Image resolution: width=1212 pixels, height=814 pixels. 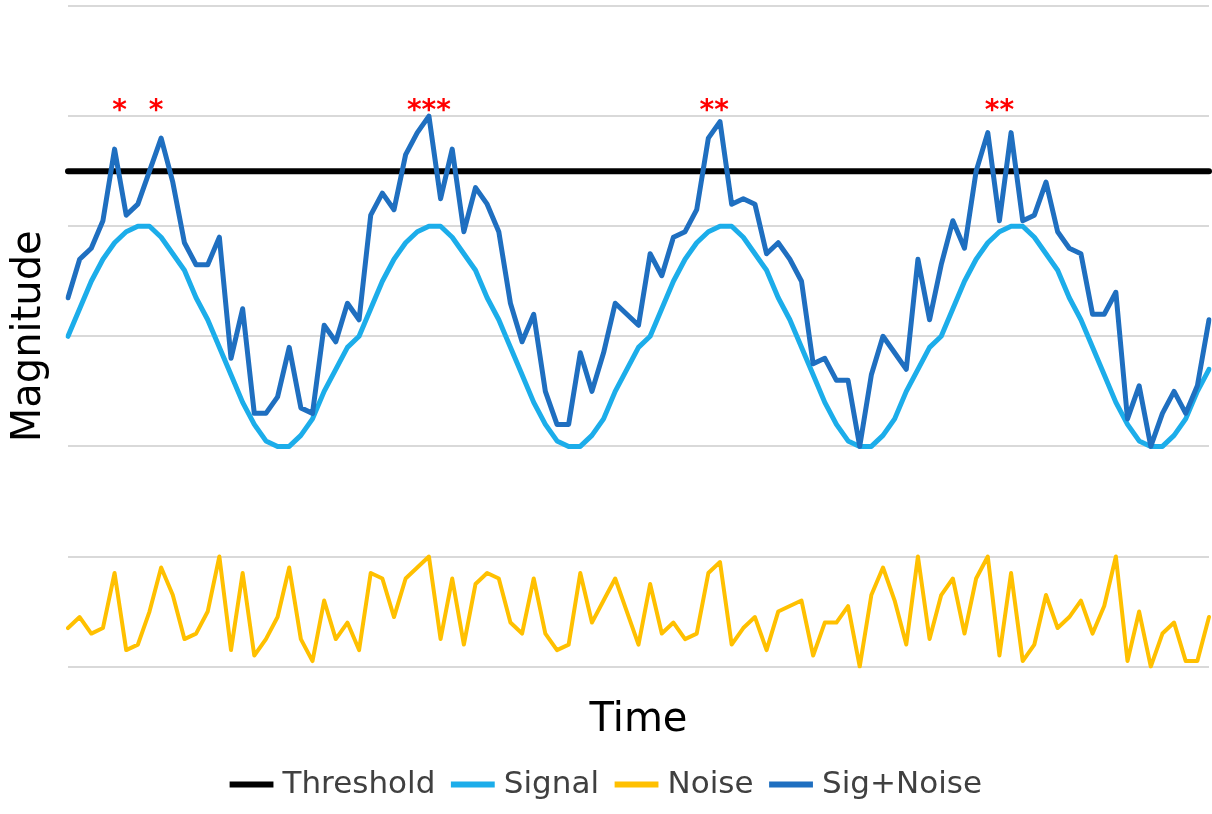 I want to click on legend-label: Sig+Noise, so click(x=902, y=781).